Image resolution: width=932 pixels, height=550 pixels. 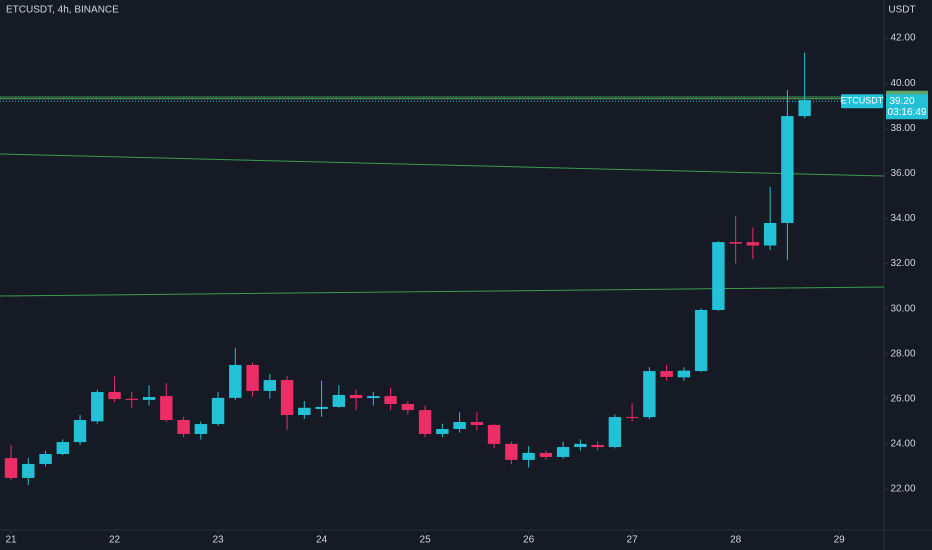 What do you see at coordinates (11, 540) in the screenshot?
I see `x-tick-label: 21` at bounding box center [11, 540].